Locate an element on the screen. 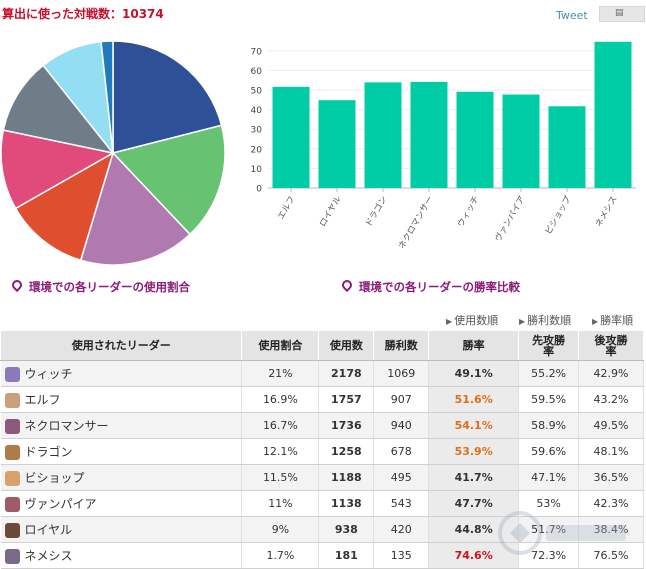 The width and height of the screenshot is (646, 569). rate-cell: 53.9% is located at coordinates (474, 451).